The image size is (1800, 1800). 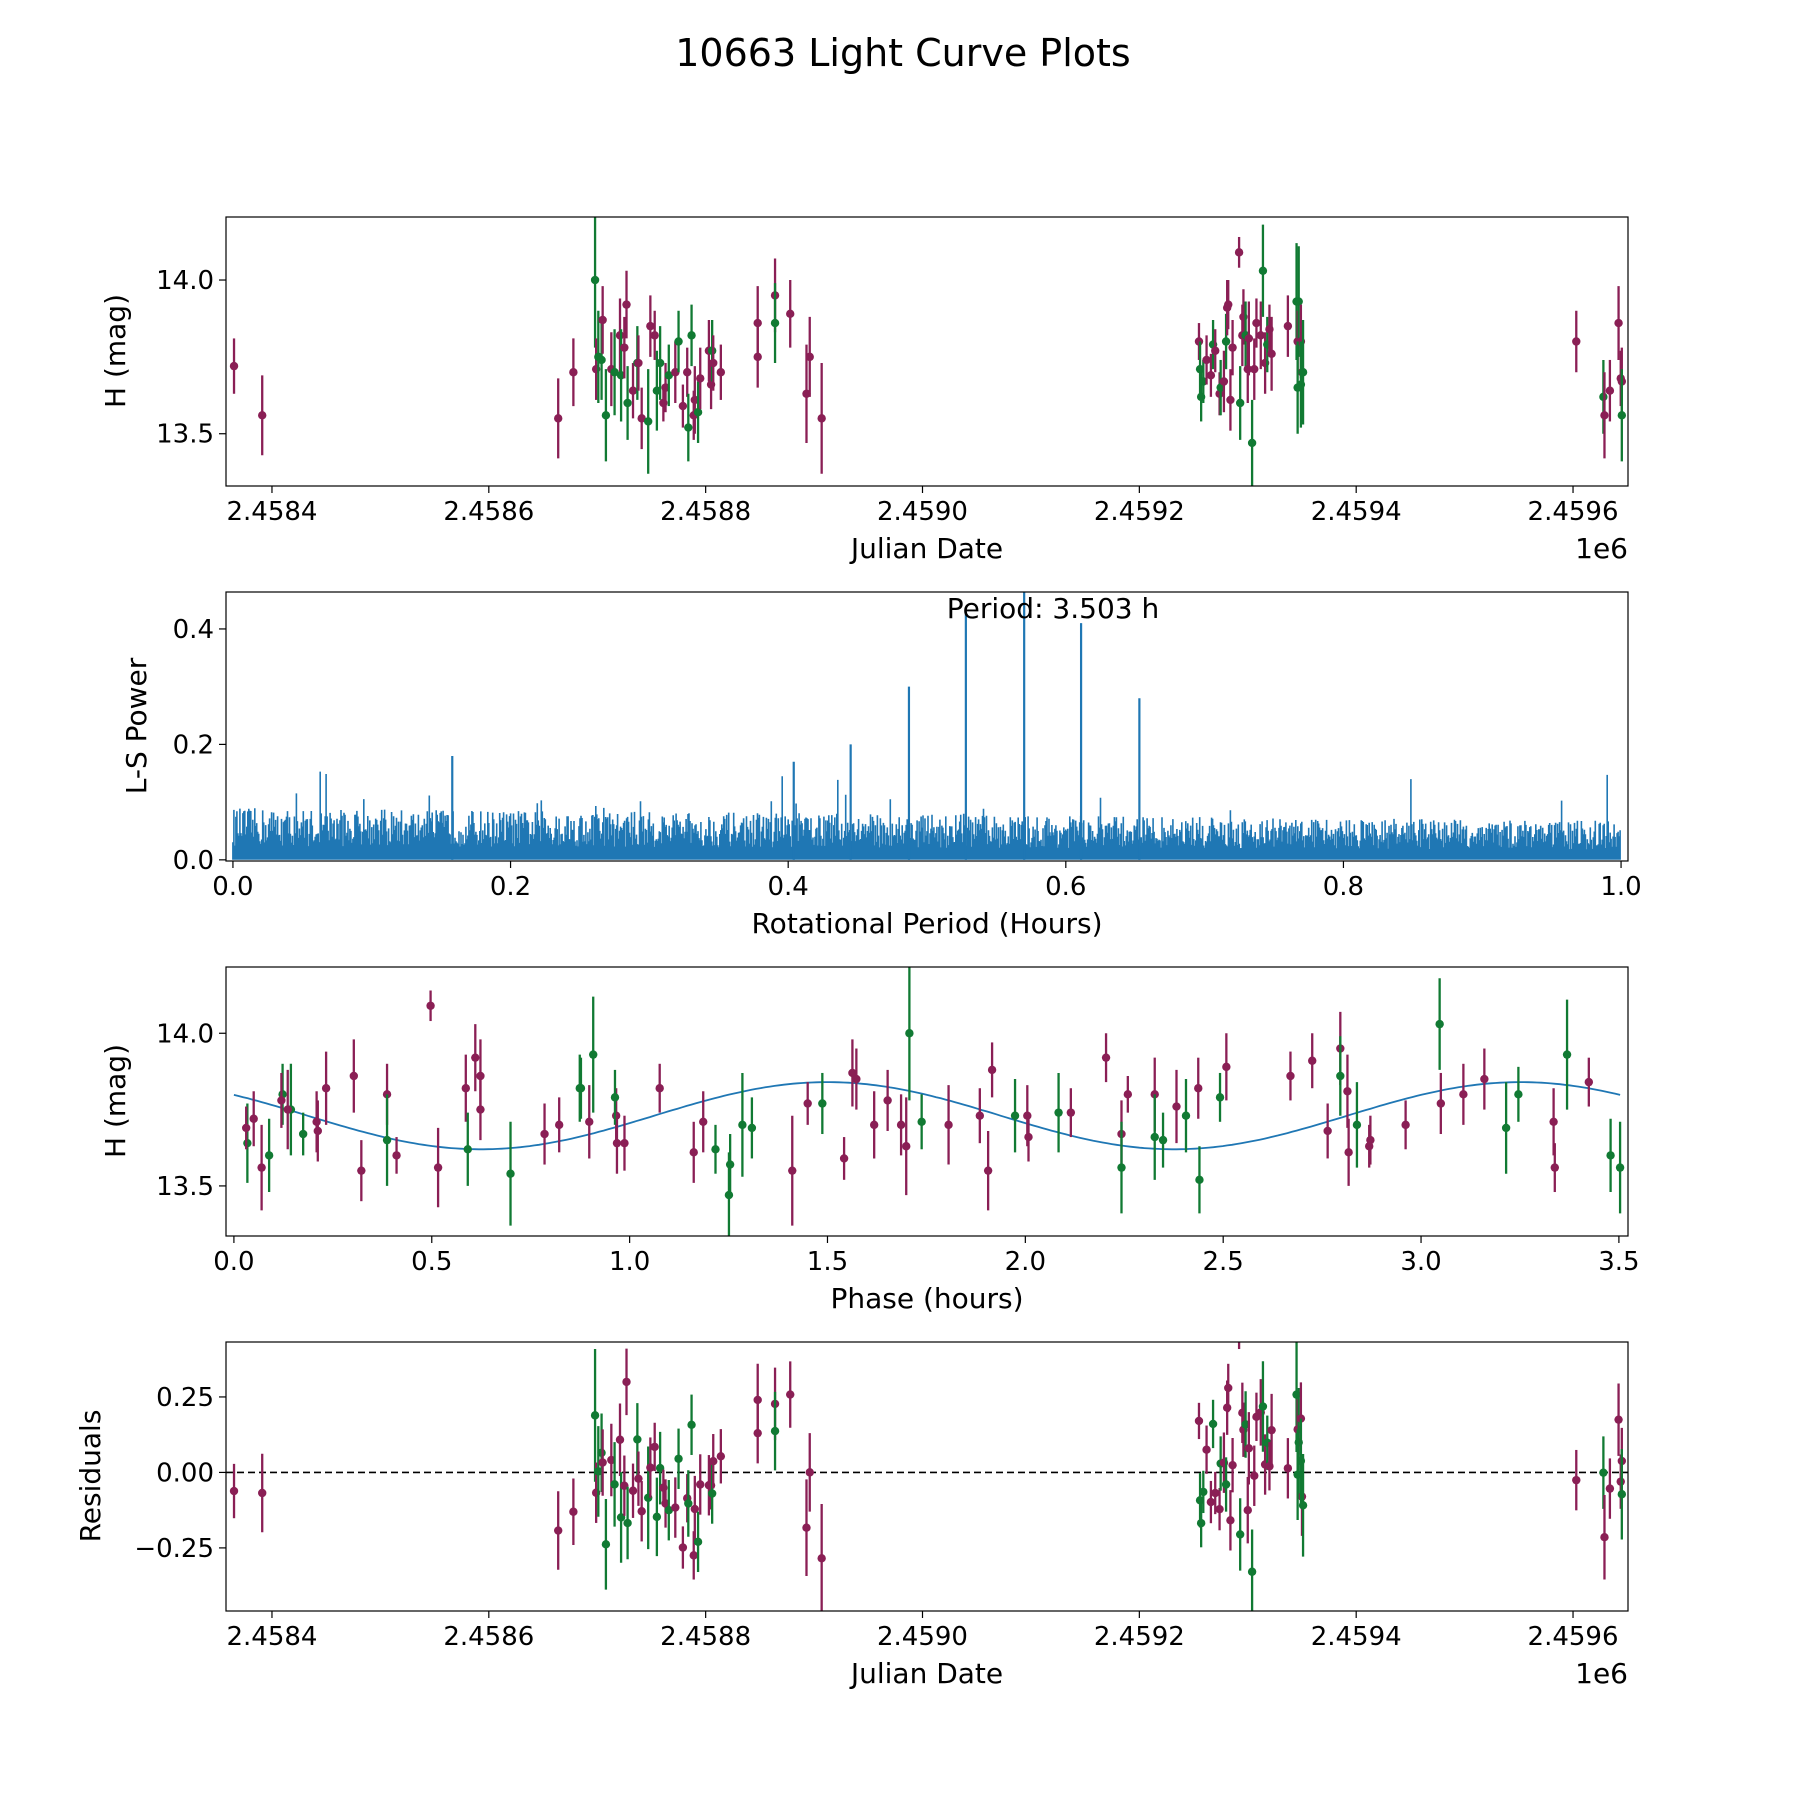 I want to click on y-axis-label: H (mag), so click(x=115, y=1101).